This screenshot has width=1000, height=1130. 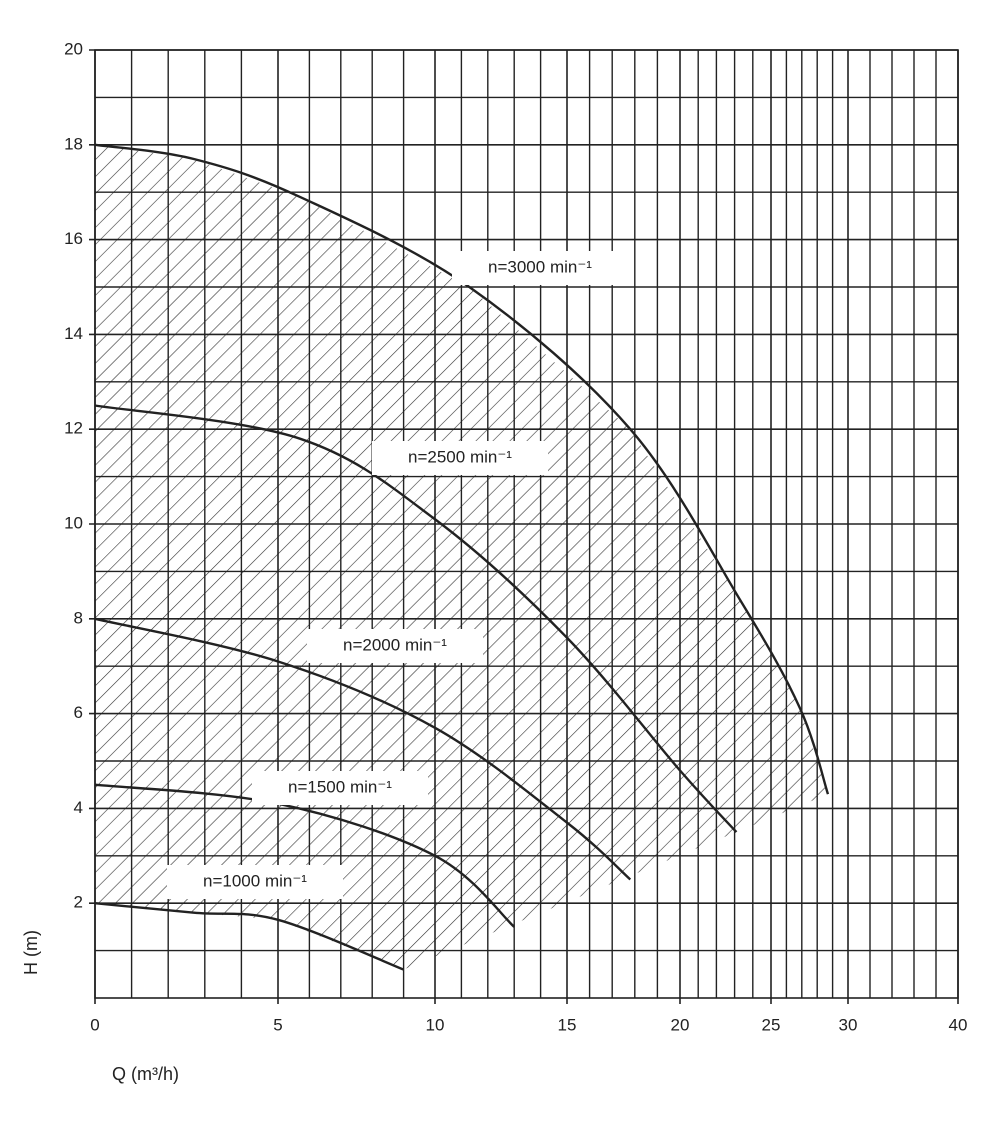 What do you see at coordinates (78, 902) in the screenshot?
I see `y-tick-label: 2` at bounding box center [78, 902].